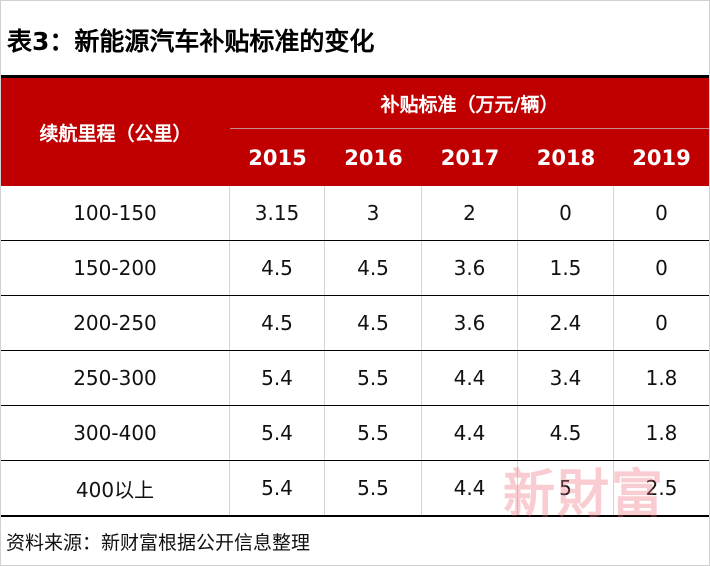  I want to click on value-cell: 3.15, so click(277, 213).